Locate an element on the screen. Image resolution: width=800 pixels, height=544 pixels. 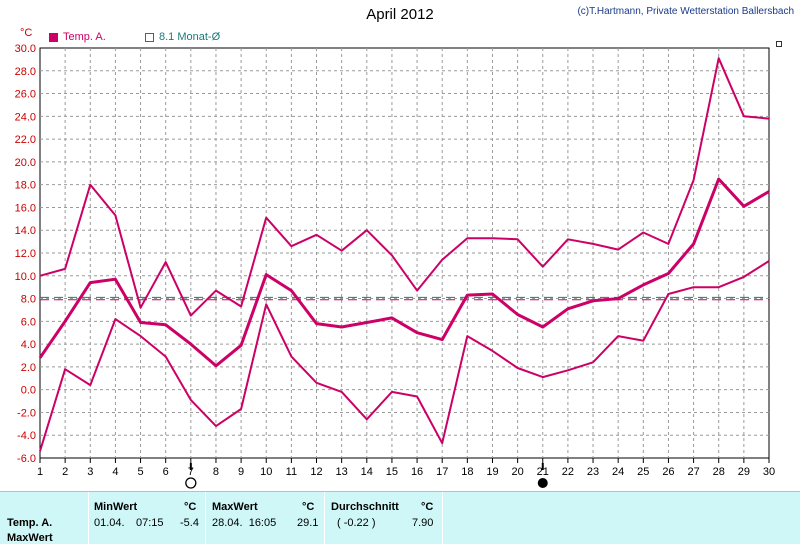
chart-title: April 2012 is located at coordinates (400, 14).